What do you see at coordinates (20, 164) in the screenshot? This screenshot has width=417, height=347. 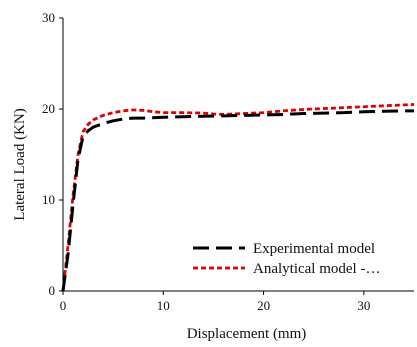 I see `y-axis-title: Lateral Load (KN)` at bounding box center [20, 164].